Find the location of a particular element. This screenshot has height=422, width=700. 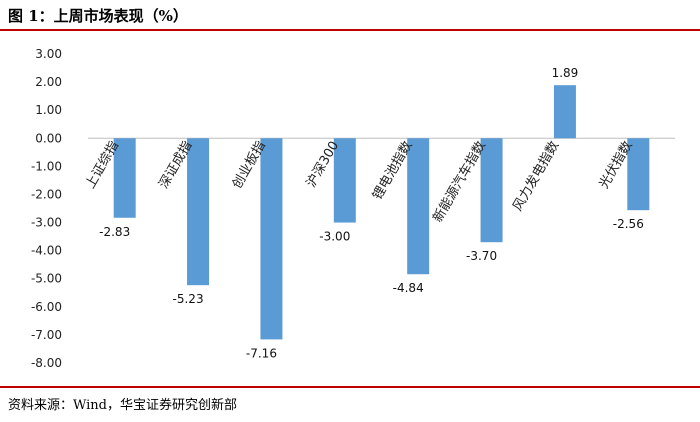

y-tick-label: -1.00 is located at coordinates (46, 166).